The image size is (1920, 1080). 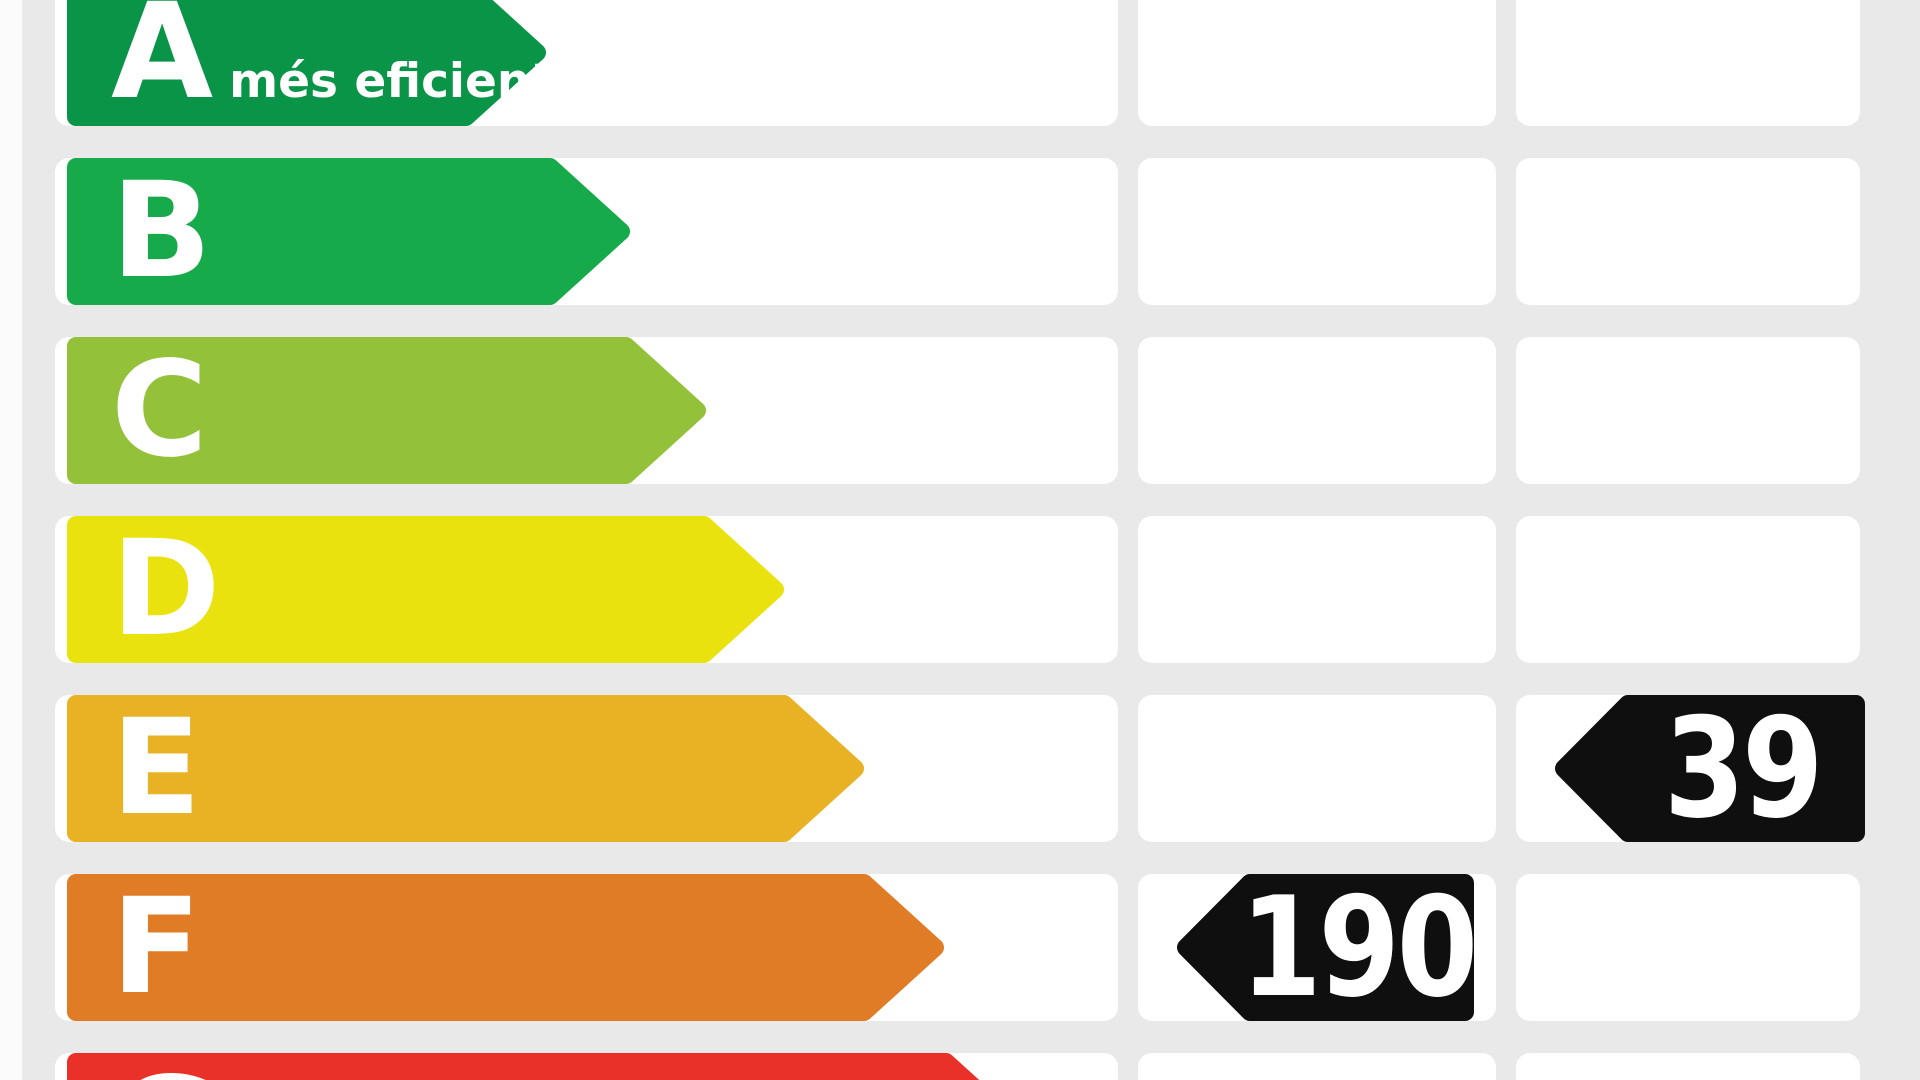 I want to click on grid-cell-g-col2, so click(x=1317, y=1066).